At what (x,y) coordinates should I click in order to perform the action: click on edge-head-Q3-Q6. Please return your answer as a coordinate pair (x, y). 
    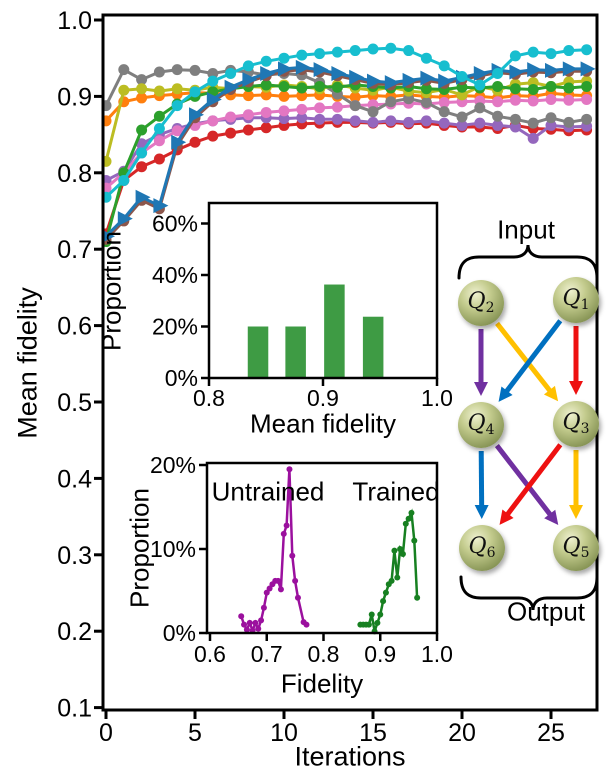
    Looking at the image, I should click on (506, 517).